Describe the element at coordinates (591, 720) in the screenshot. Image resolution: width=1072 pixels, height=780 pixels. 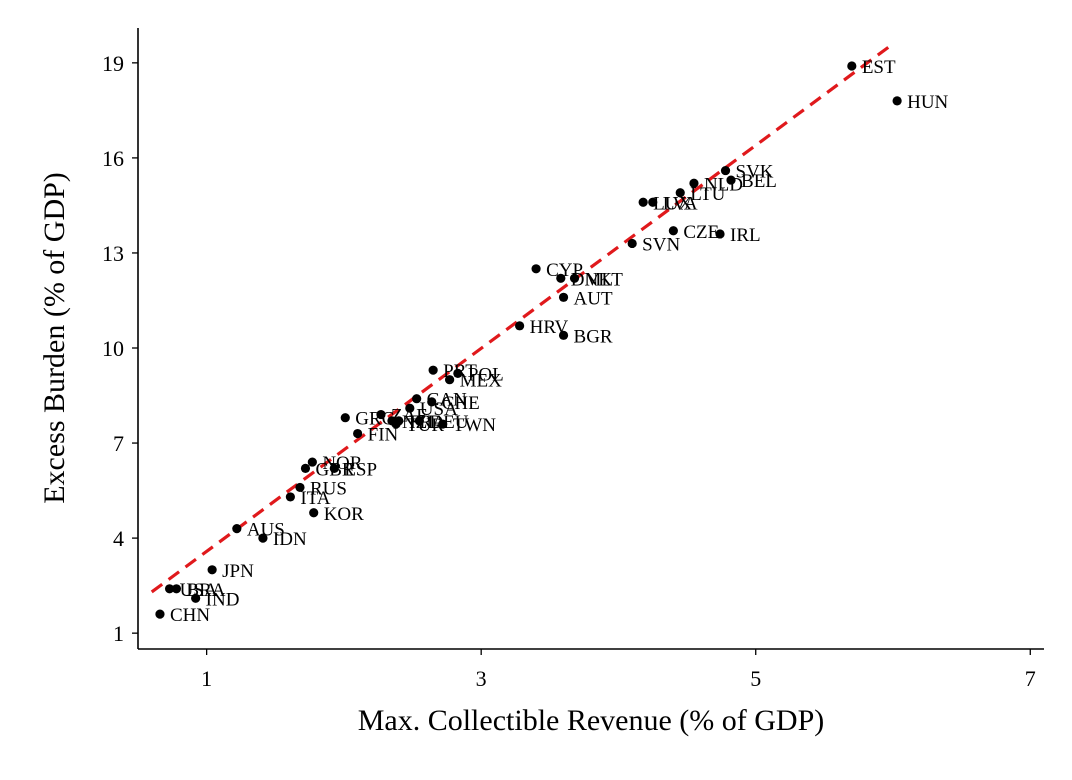
I see `x-axis-title: Max. Collectible Revenue (% of GDP)` at that location.